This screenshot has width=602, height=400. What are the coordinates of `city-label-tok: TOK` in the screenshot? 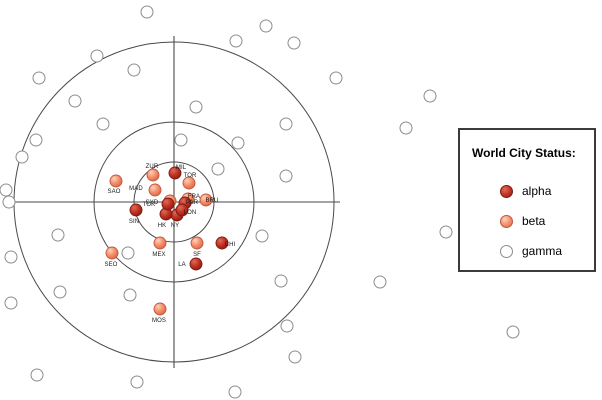 It's located at (149, 205).